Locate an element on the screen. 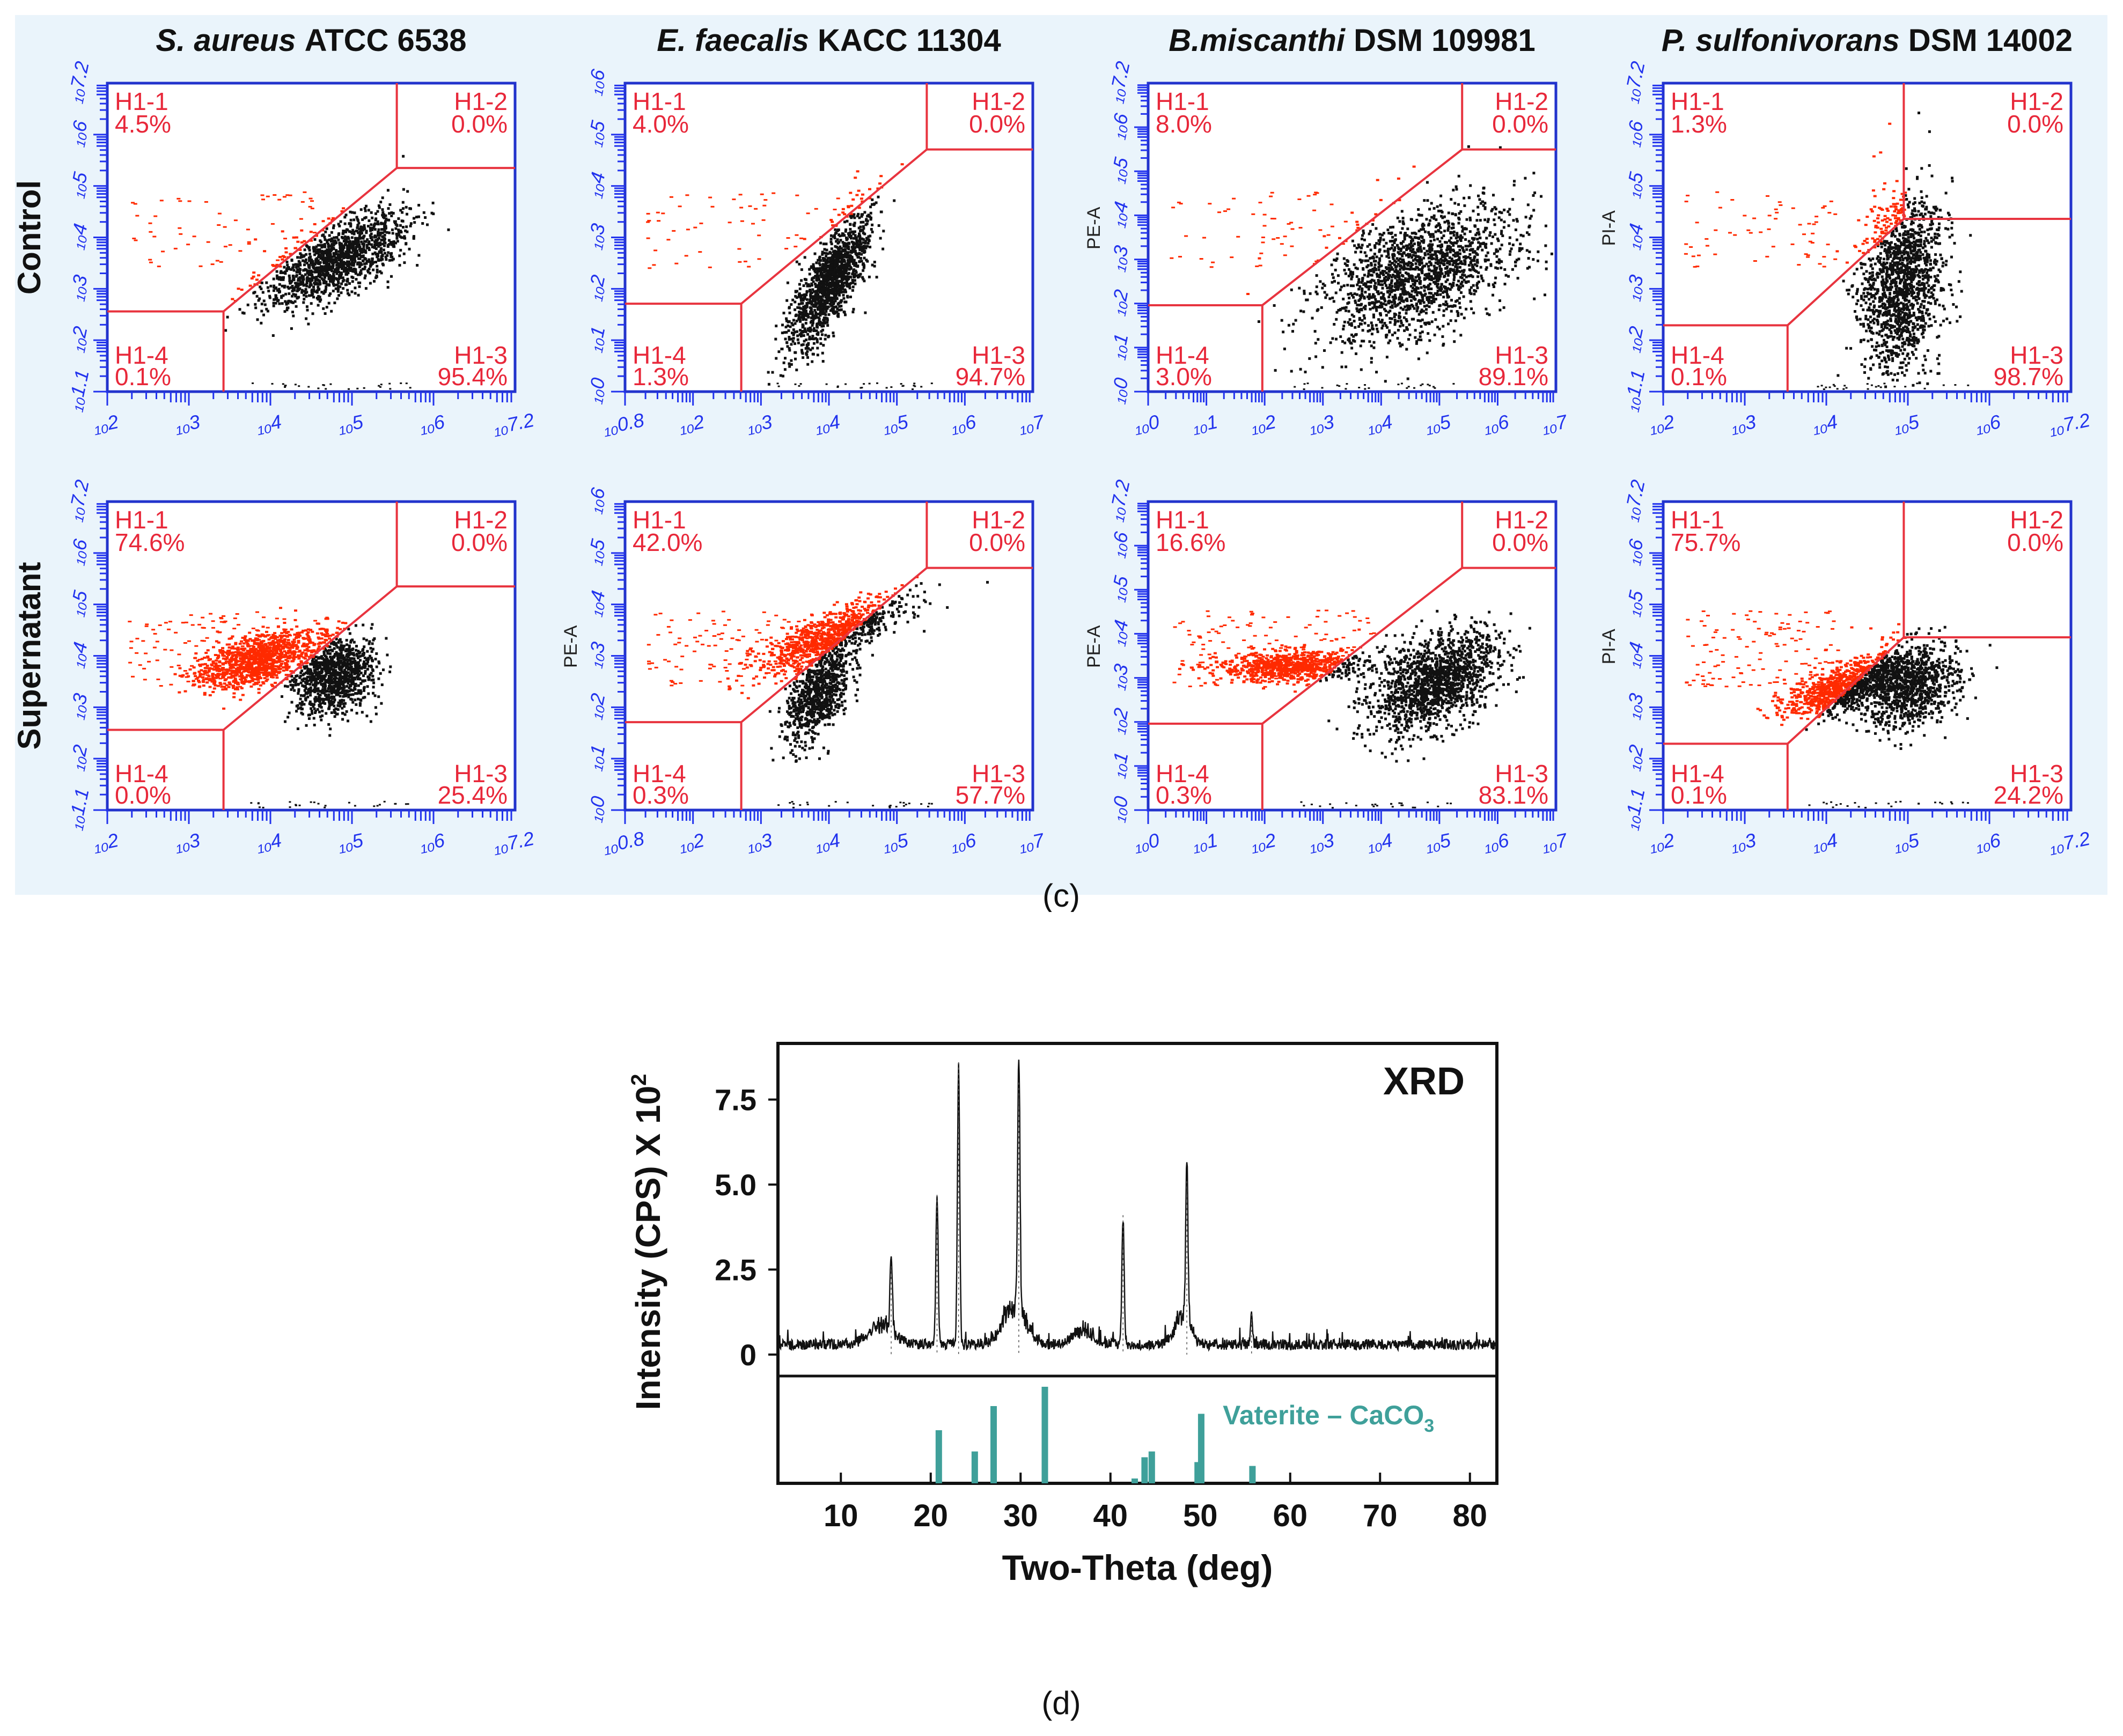 The height and width of the screenshot is (1736, 2123). column-title: E. faecalis KACC 11304 is located at coordinates (829, 40).